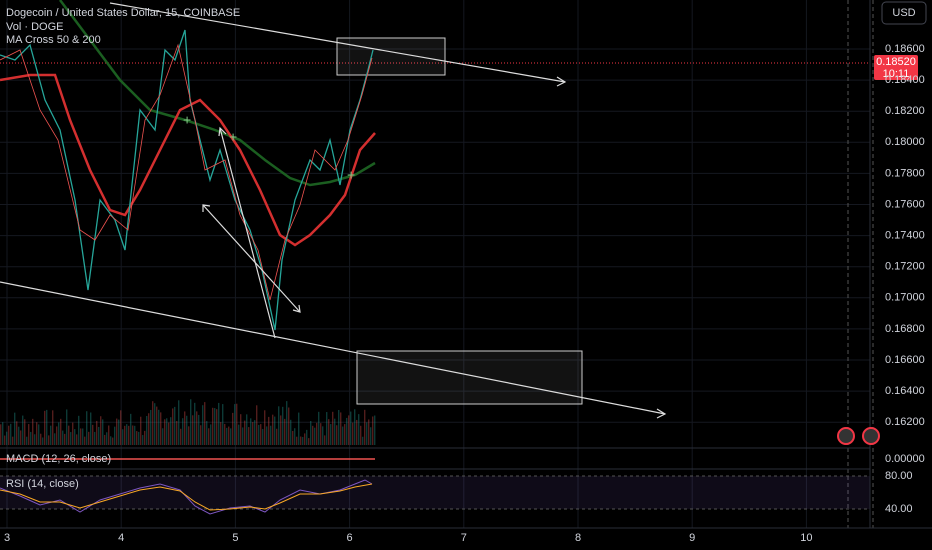  I want to click on cross-marker: +, so click(351, 175).